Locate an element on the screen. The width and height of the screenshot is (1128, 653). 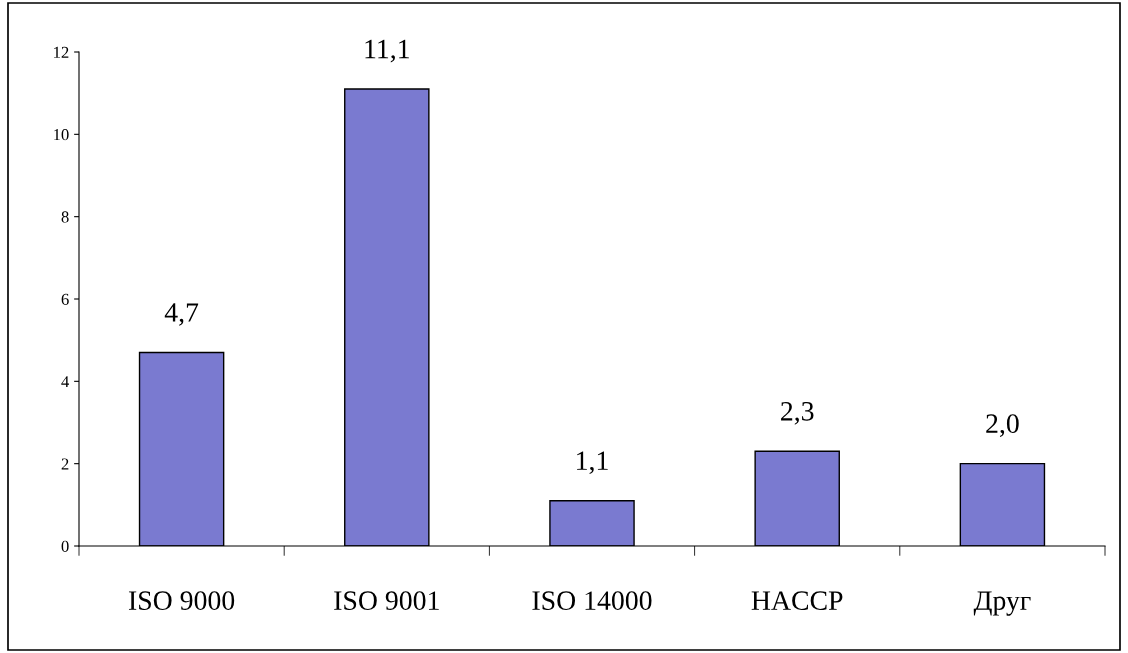
data-label: 2,3 is located at coordinates (797, 413).